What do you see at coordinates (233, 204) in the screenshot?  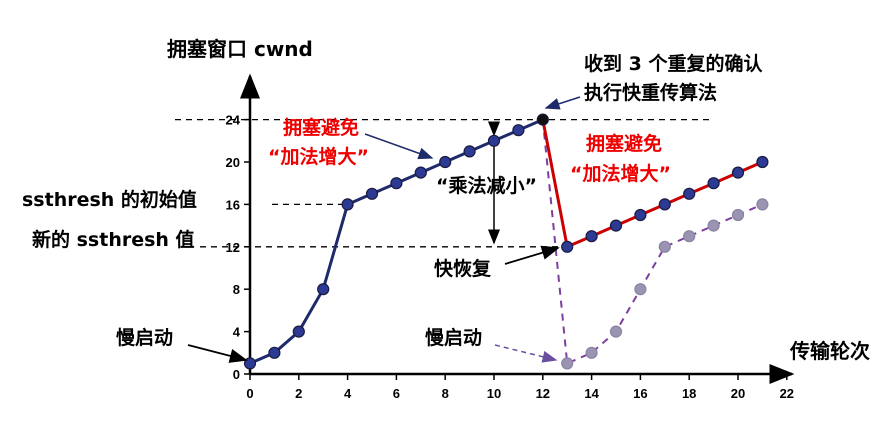 I see `y-tick-label: 16` at bounding box center [233, 204].